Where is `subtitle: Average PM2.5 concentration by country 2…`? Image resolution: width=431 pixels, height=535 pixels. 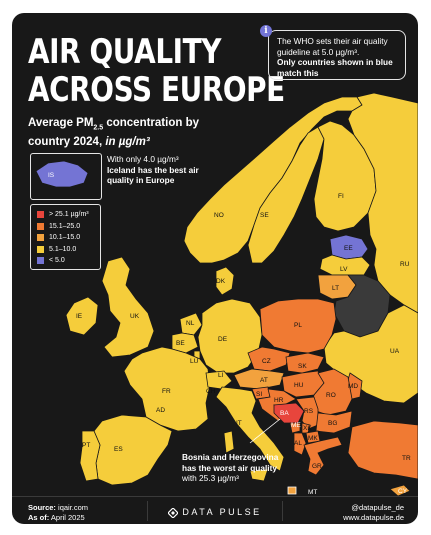 subtitle: Average PM2.5 concentration by country 2… is located at coordinates (128, 132).